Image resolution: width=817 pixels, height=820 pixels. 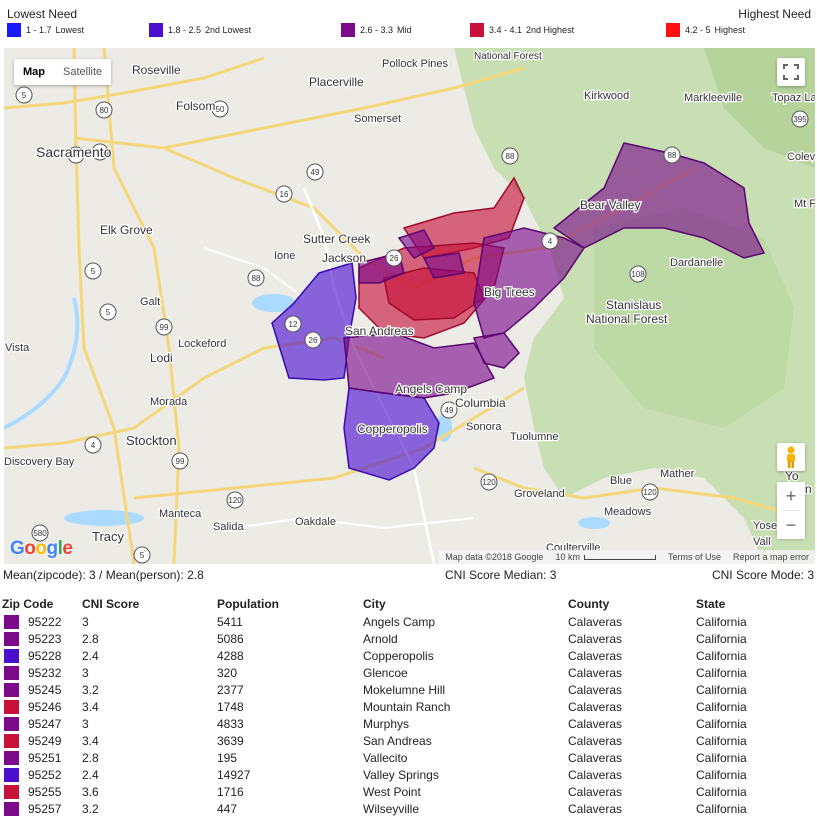 I want to click on zip-code: 95252, so click(x=45, y=774).